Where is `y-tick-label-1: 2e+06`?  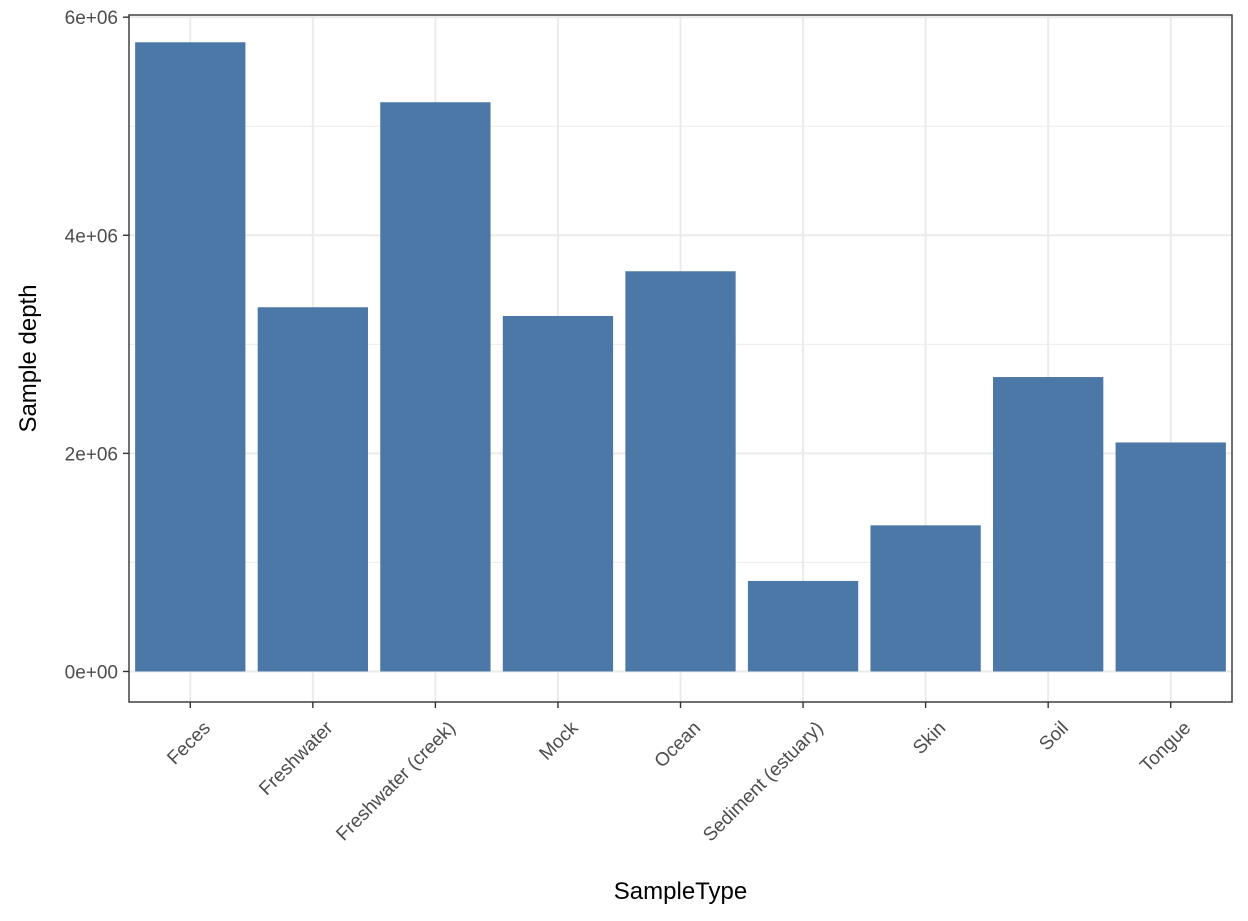
y-tick-label-1: 2e+06 is located at coordinates (91, 454).